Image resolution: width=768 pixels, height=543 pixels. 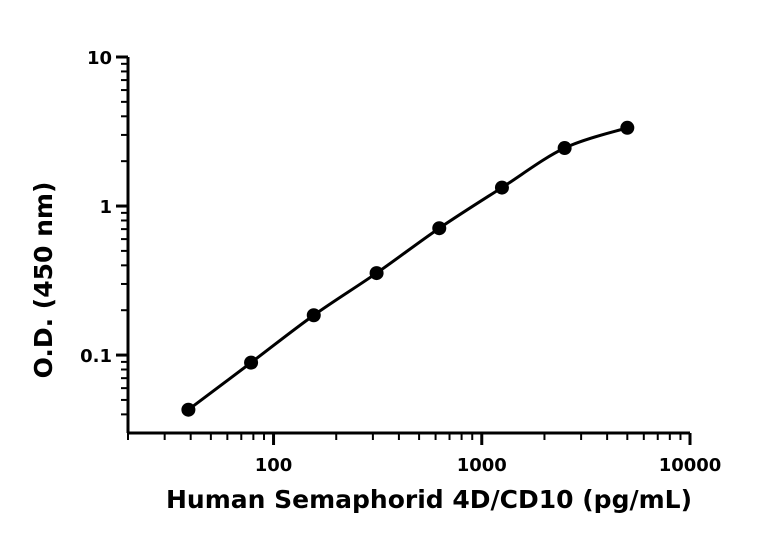 What do you see at coordinates (43, 280) in the screenshot?
I see `y-axis-title: O.D. (450 nm)` at bounding box center [43, 280].